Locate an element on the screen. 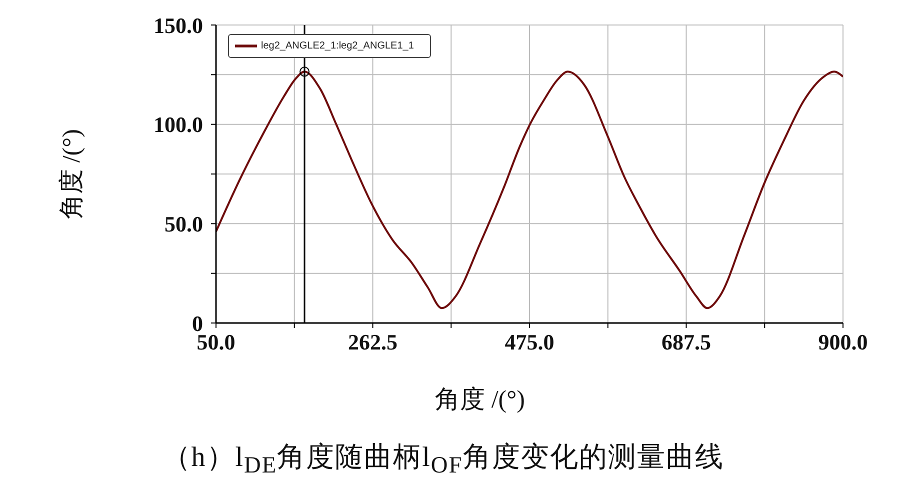 The height and width of the screenshot is (497, 923). y-tick-label: 50.0 is located at coordinates (183, 223).